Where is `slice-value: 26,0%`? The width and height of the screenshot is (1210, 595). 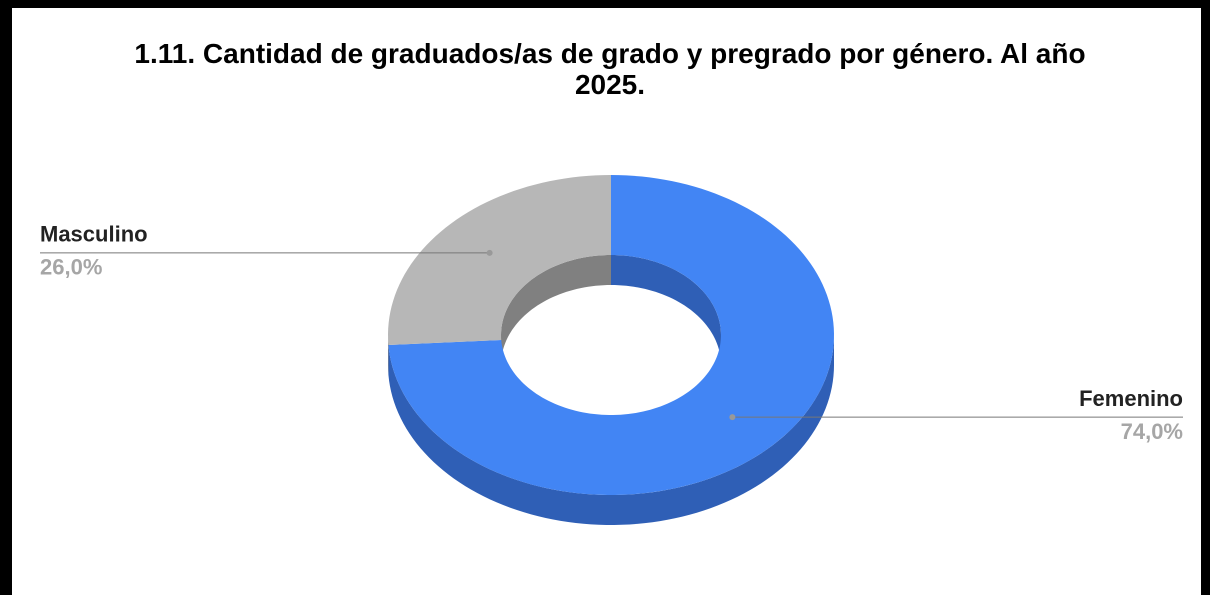 slice-value: 26,0% is located at coordinates (71, 267).